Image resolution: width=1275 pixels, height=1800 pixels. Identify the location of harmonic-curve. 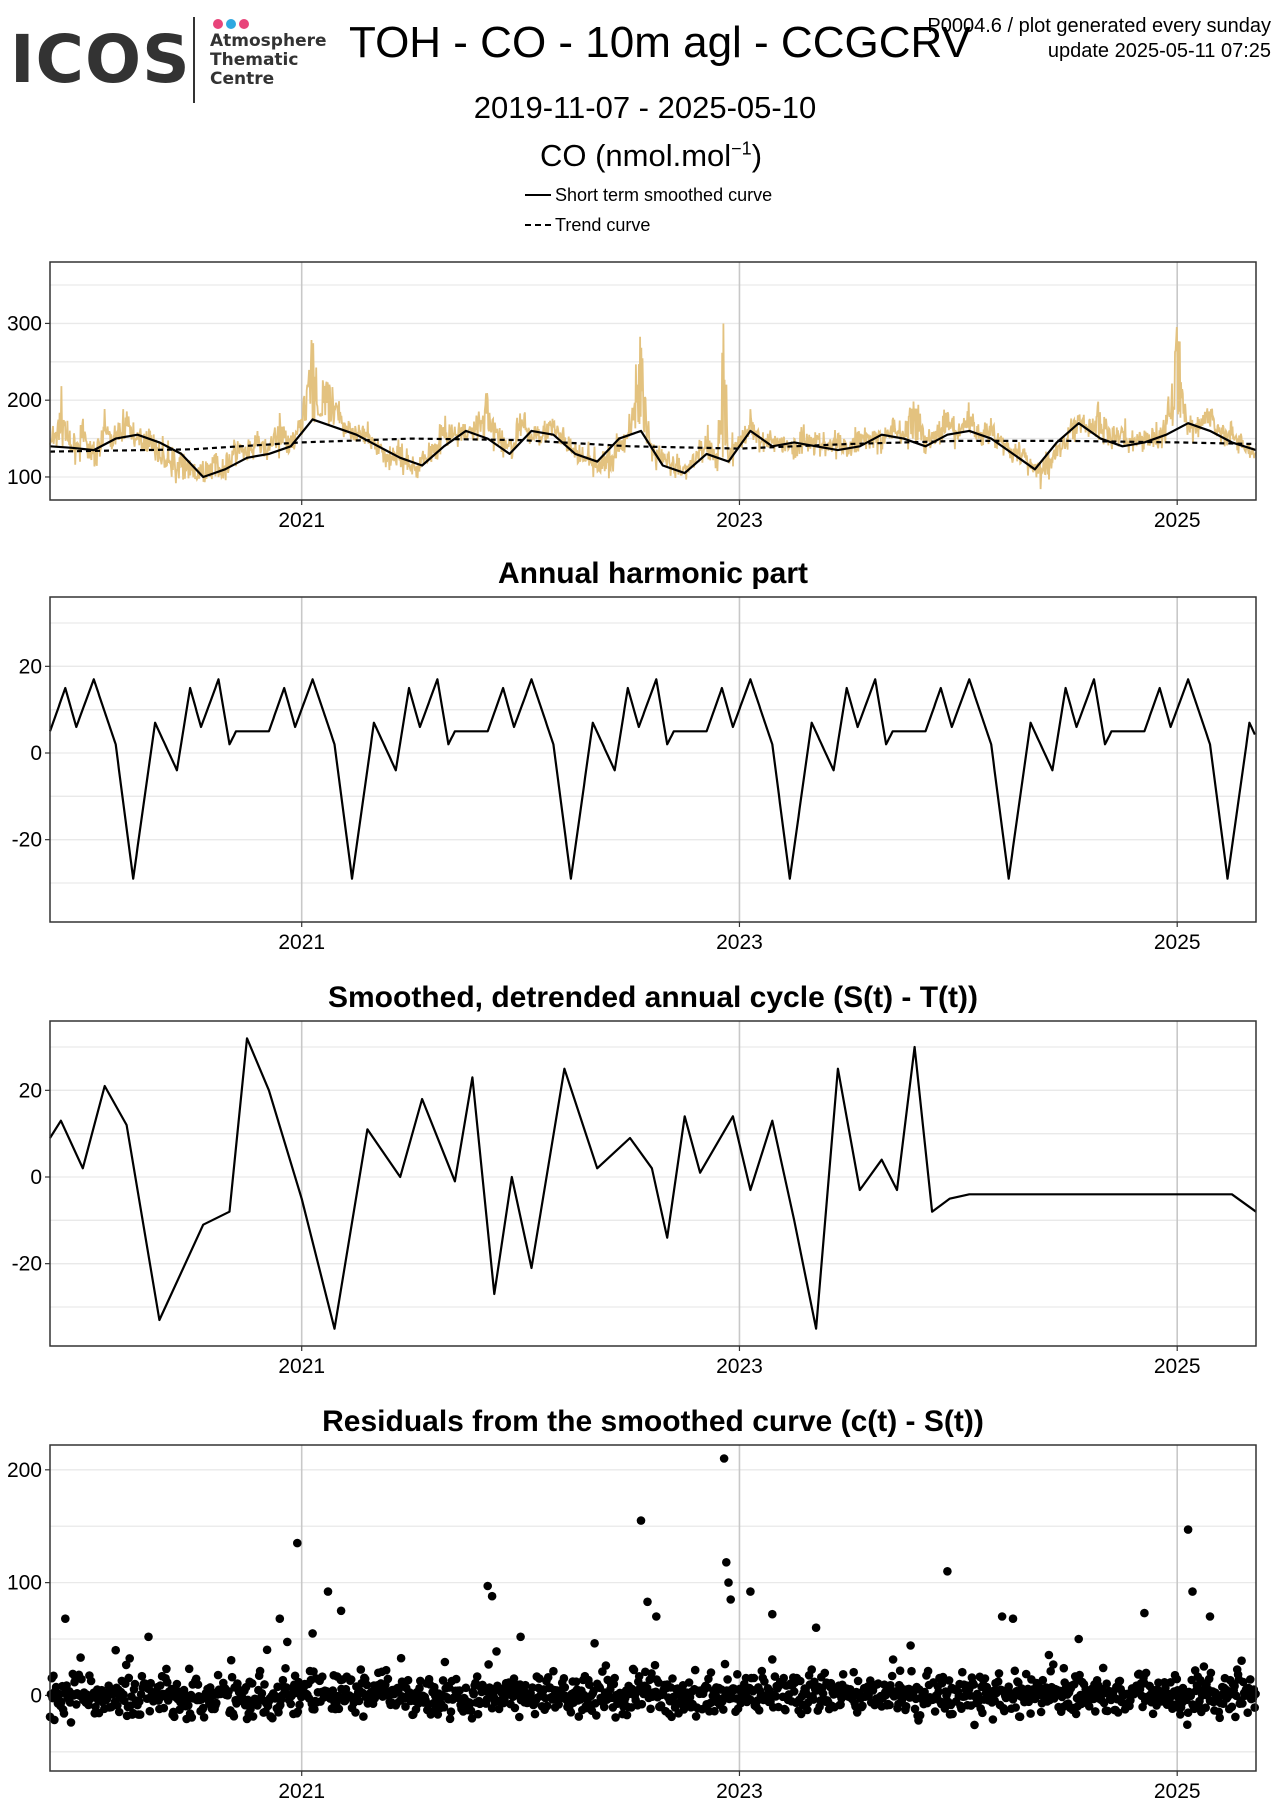
(652, 779).